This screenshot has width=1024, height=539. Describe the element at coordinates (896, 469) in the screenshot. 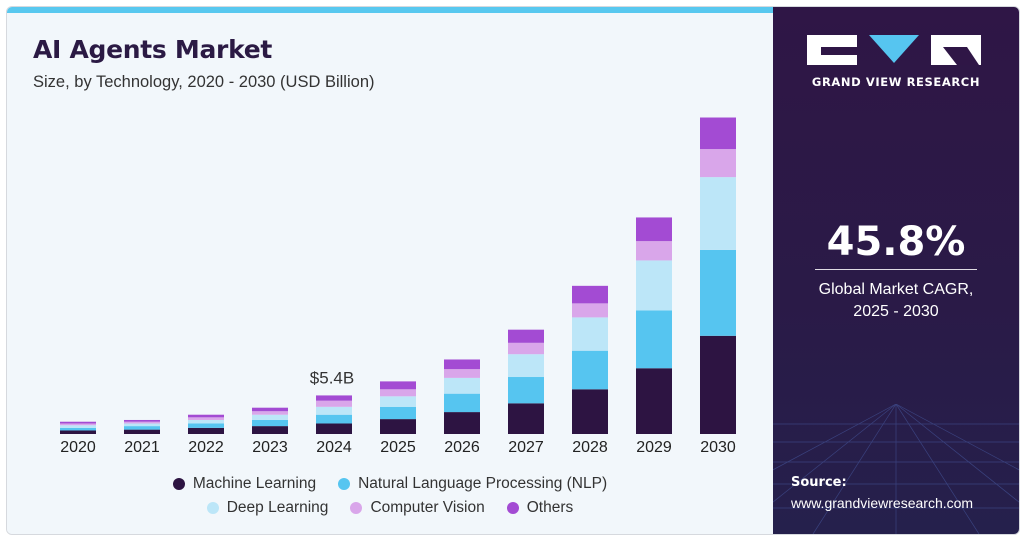

I see `perspective-grid-decoration` at that location.